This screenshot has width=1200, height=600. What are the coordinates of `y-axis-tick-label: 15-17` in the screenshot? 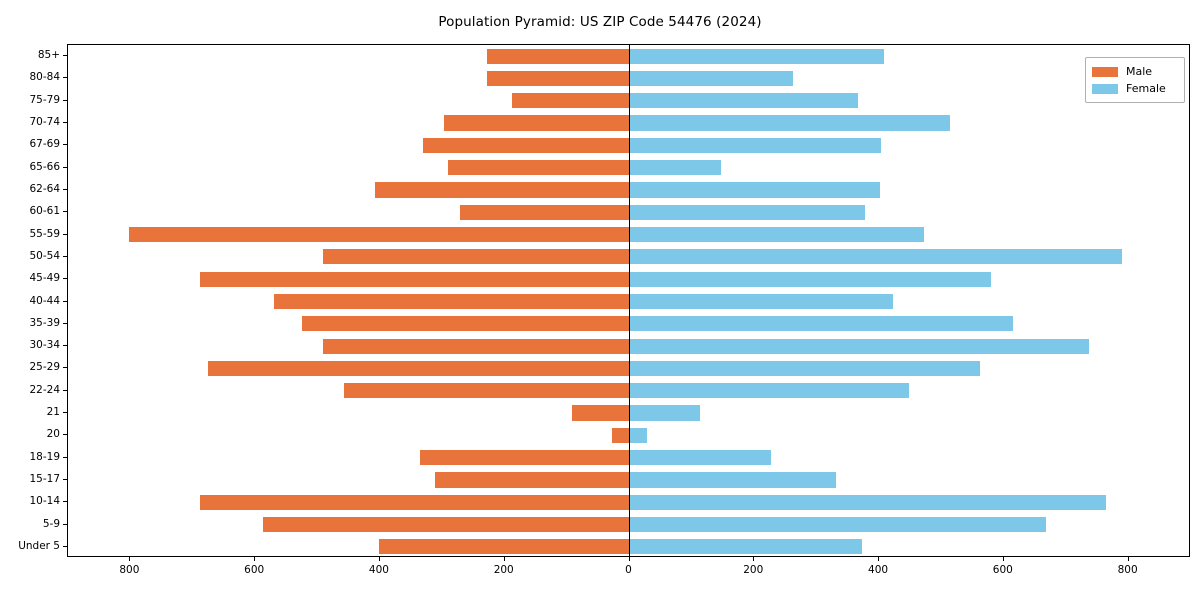 It's located at (44, 478).